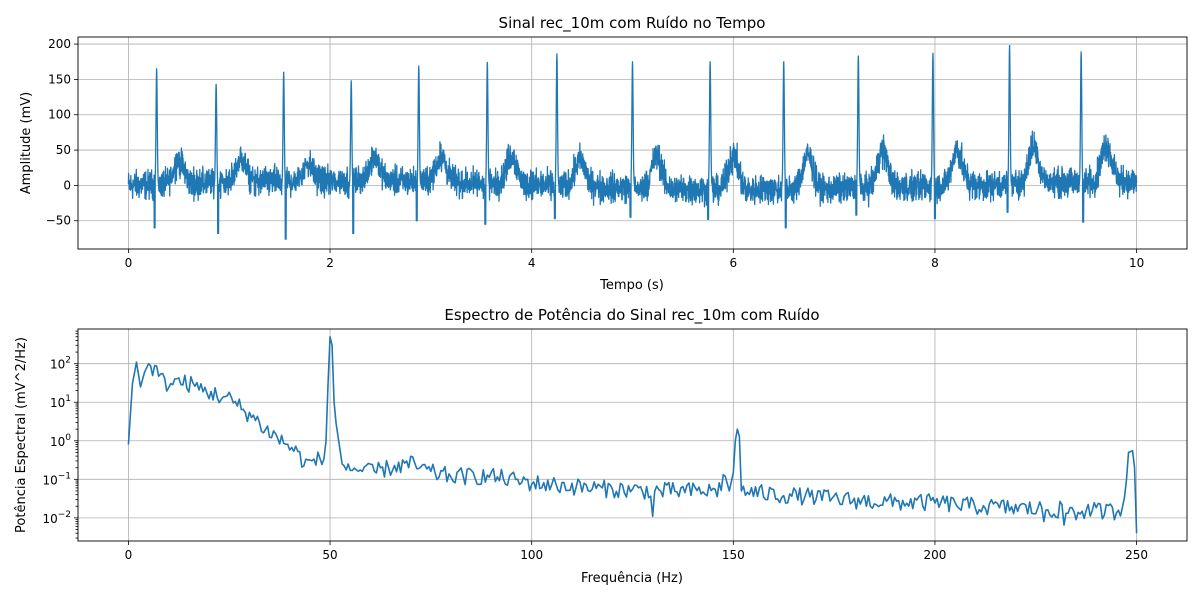 The height and width of the screenshot is (600, 1200). Describe the element at coordinates (59, 44) in the screenshot. I see `y-tick-label: 200` at that location.